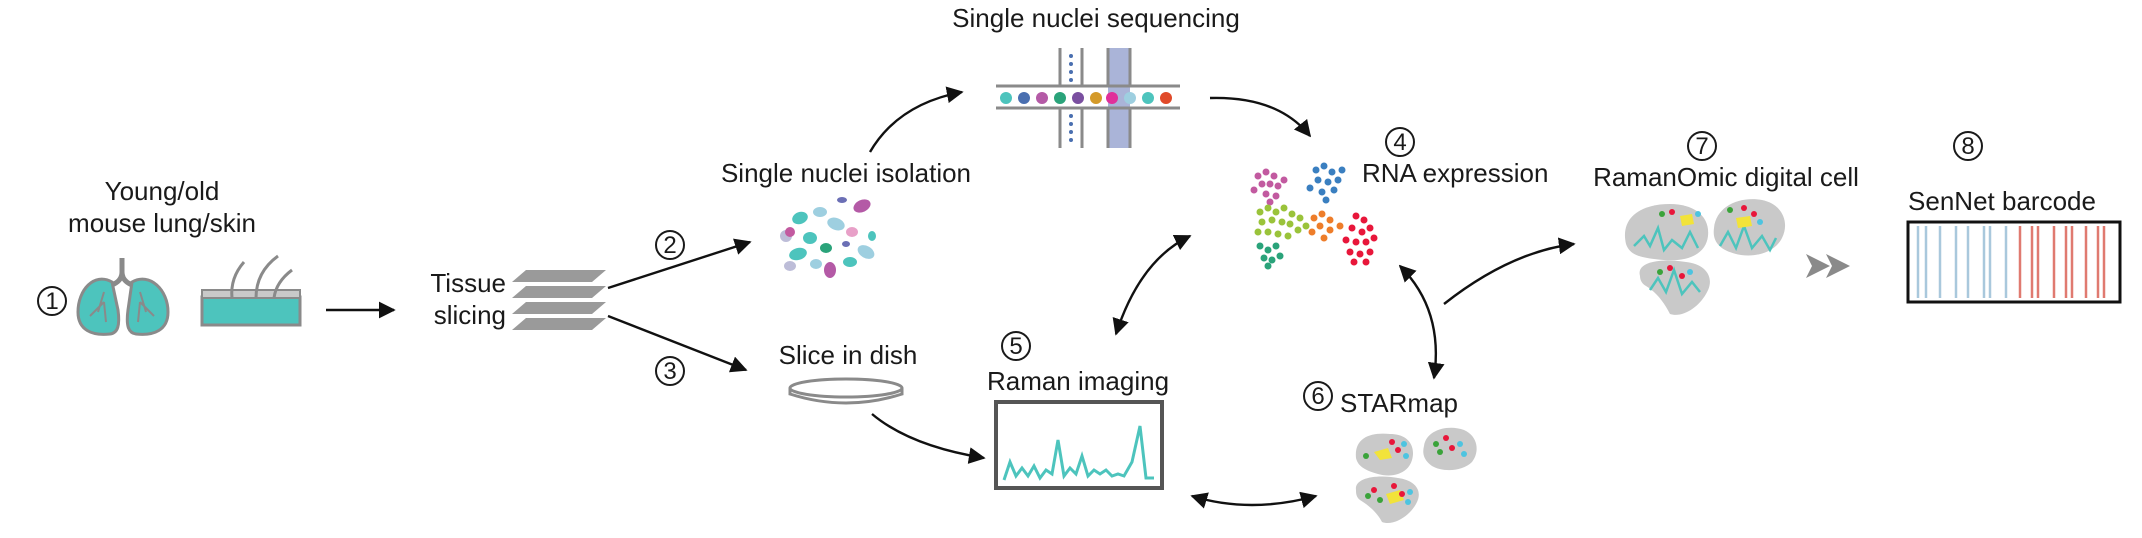 The image size is (2142, 538). What do you see at coordinates (251, 290) in the screenshot?
I see `skin-icon` at bounding box center [251, 290].